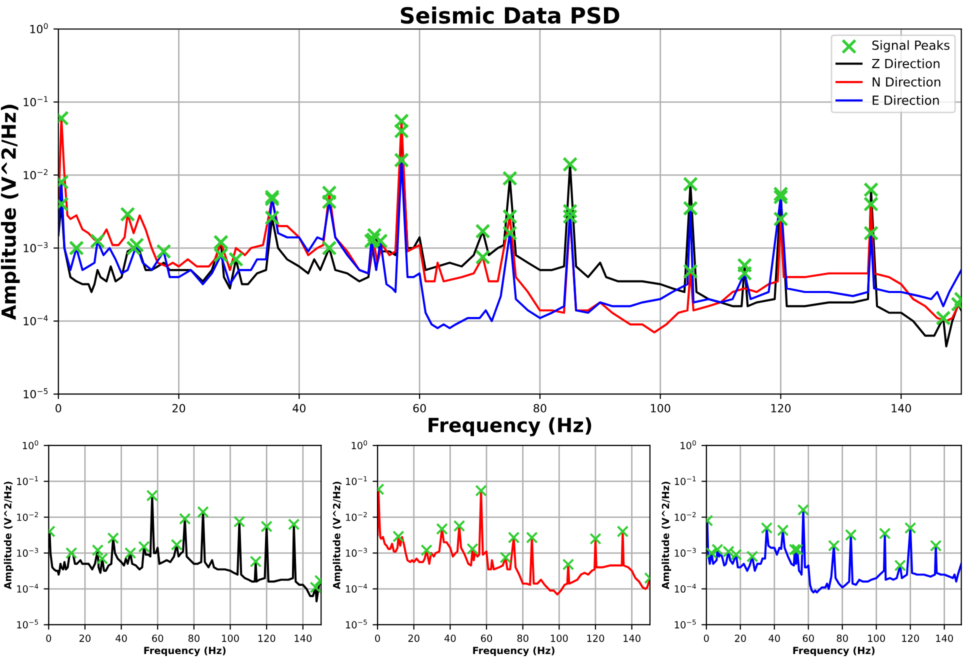  What do you see at coordinates (906, 63) in the screenshot?
I see `legend-label: Z Direction` at bounding box center [906, 63].